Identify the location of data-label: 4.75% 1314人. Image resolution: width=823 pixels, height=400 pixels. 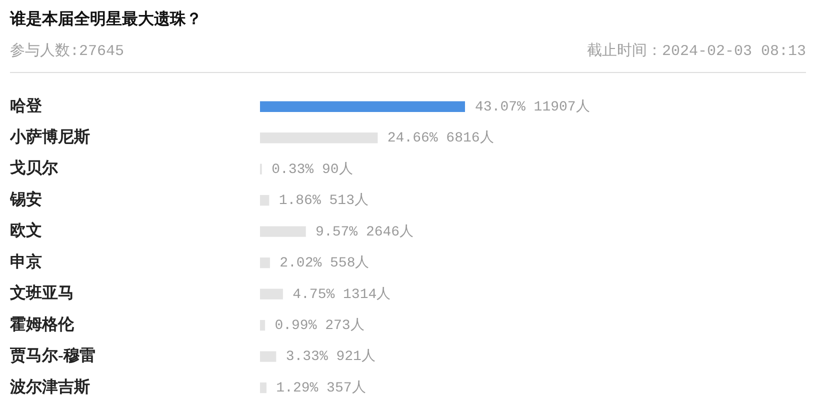
(341, 294).